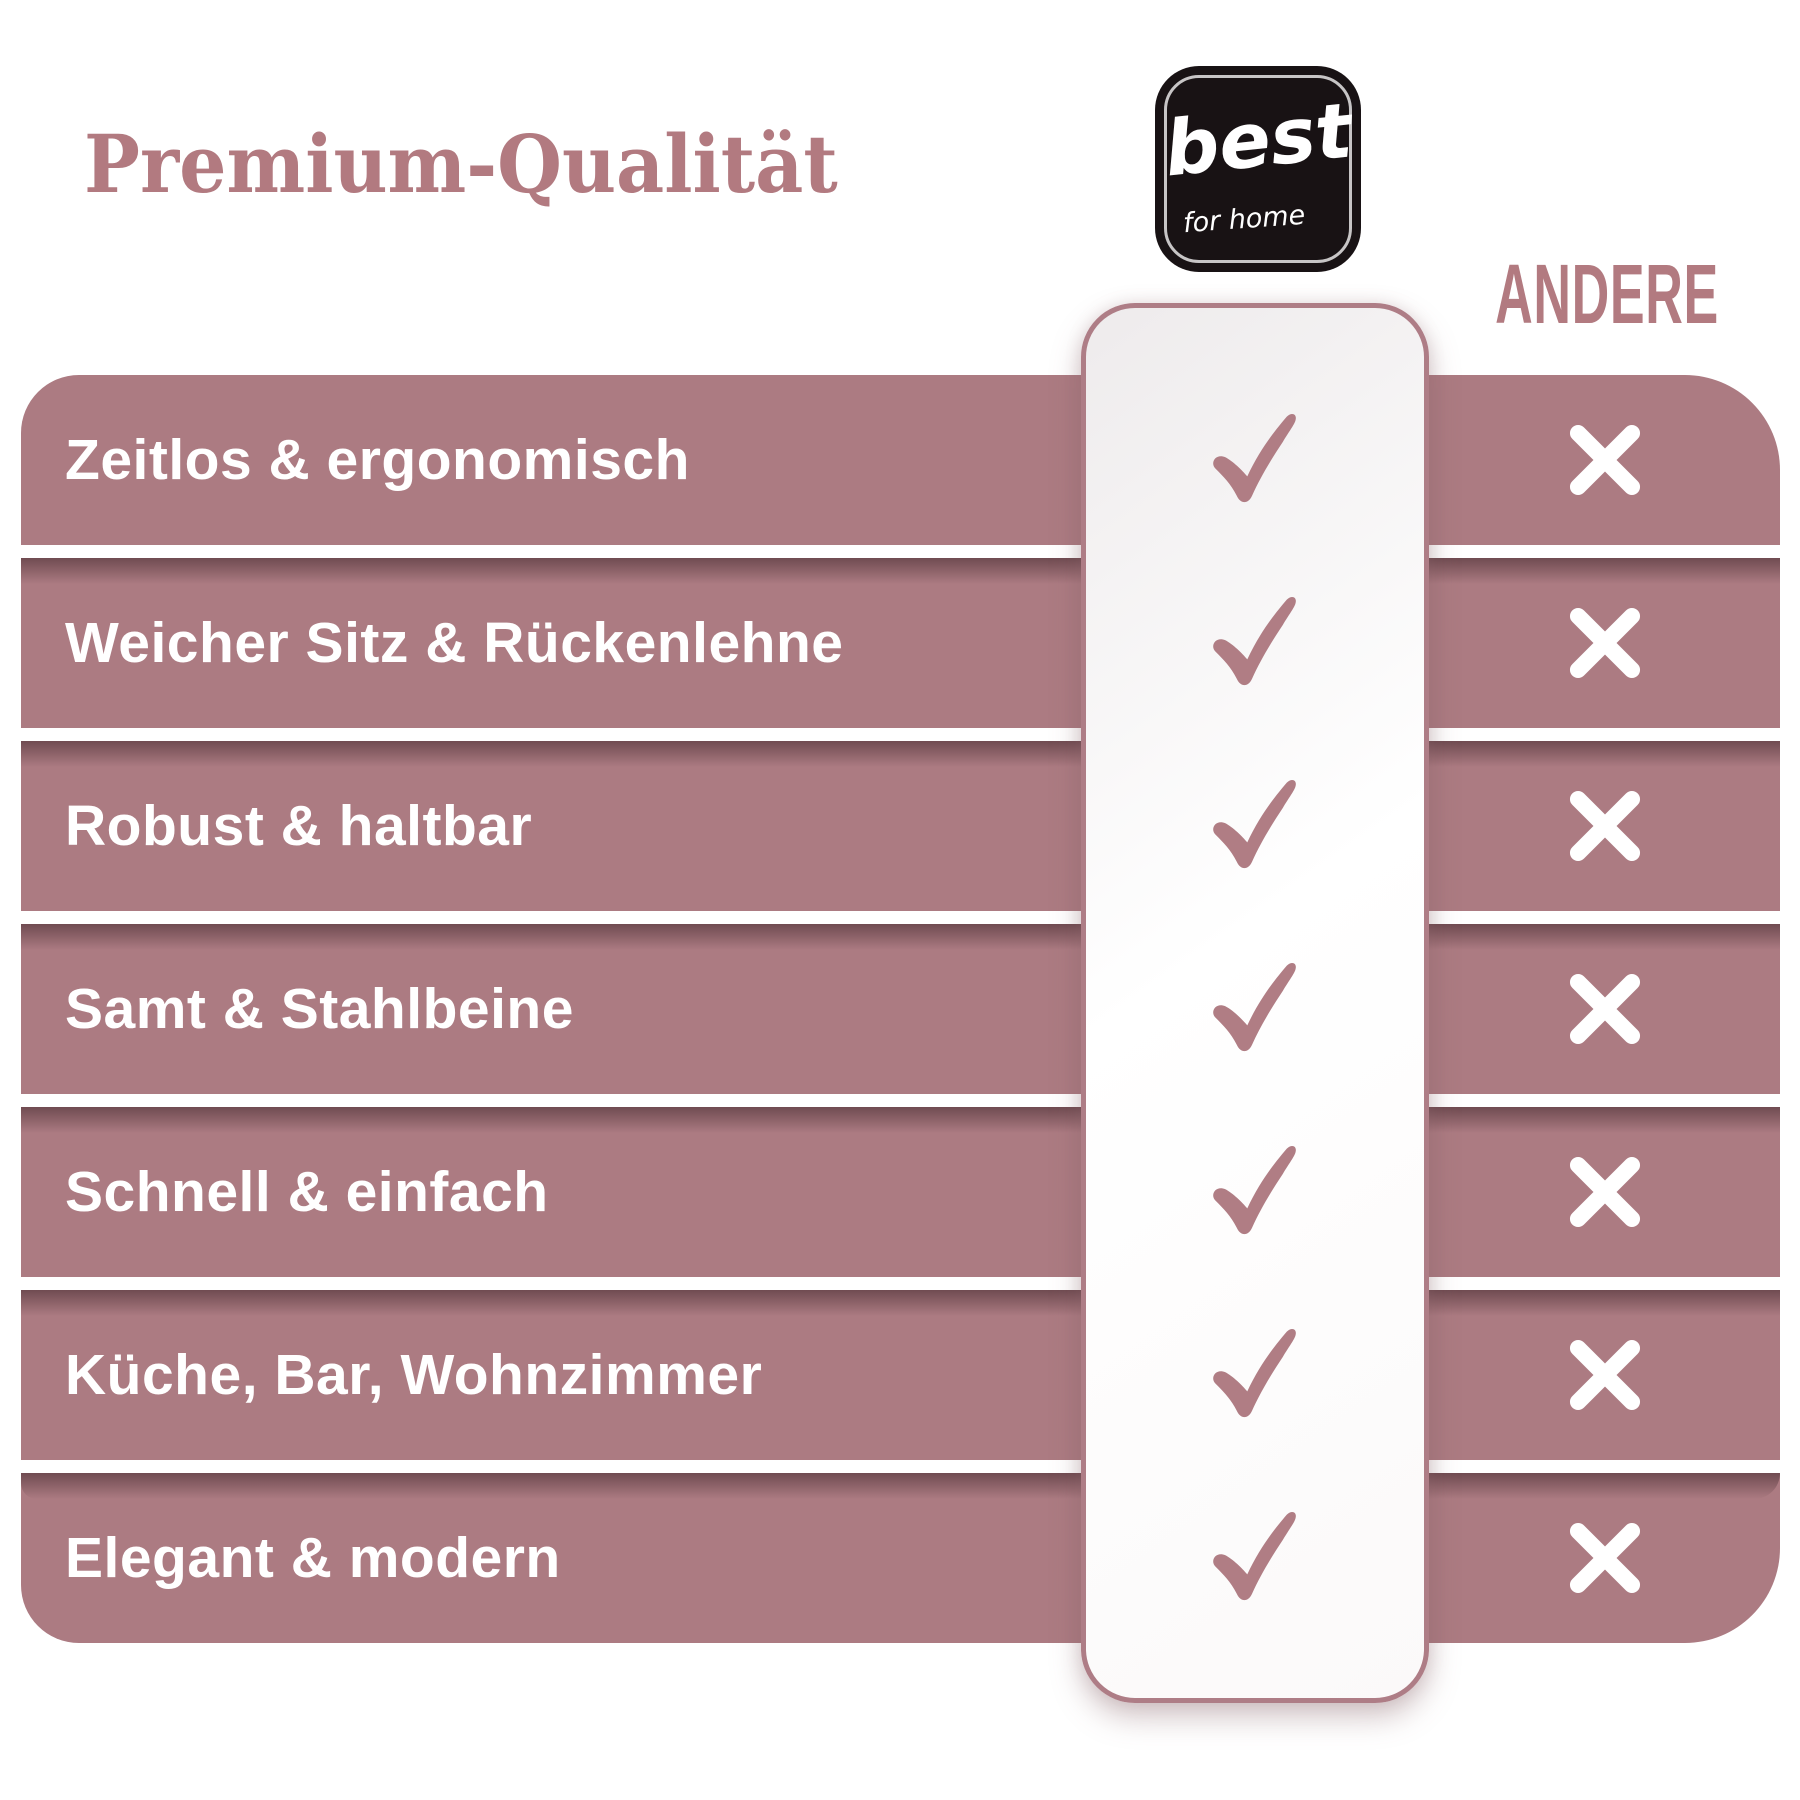  I want to click on feature-row: Robust & haltbar, so click(900, 826).